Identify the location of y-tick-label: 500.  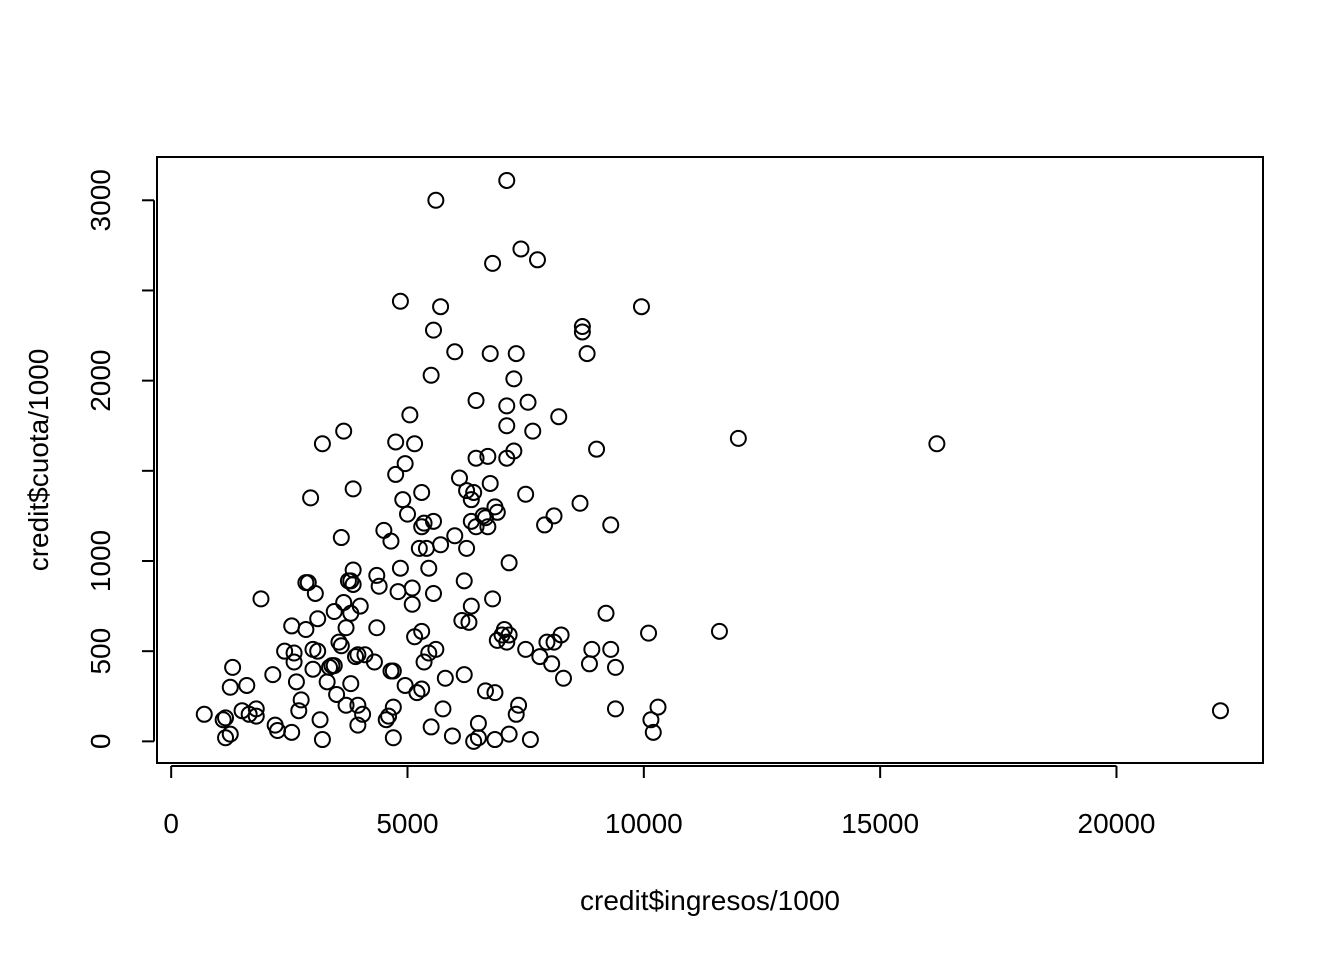
(100, 651).